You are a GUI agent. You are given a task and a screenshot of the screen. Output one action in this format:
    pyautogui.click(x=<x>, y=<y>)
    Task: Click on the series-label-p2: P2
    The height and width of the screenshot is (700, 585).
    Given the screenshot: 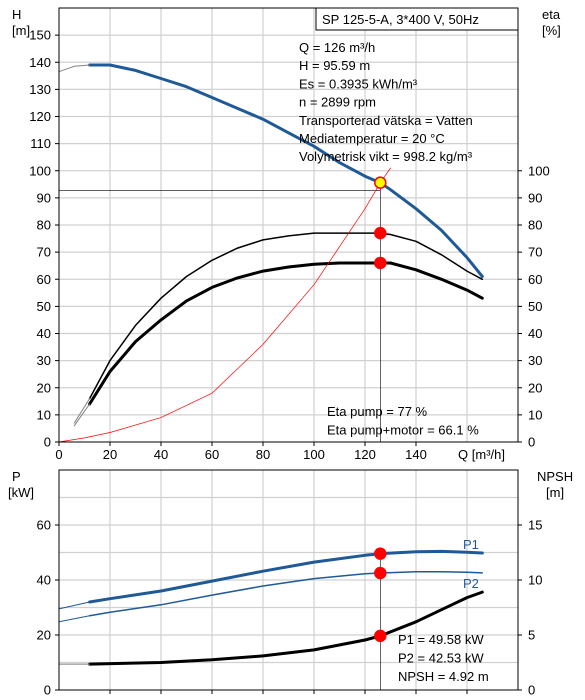 What is the action you would take?
    pyautogui.click(x=471, y=583)
    